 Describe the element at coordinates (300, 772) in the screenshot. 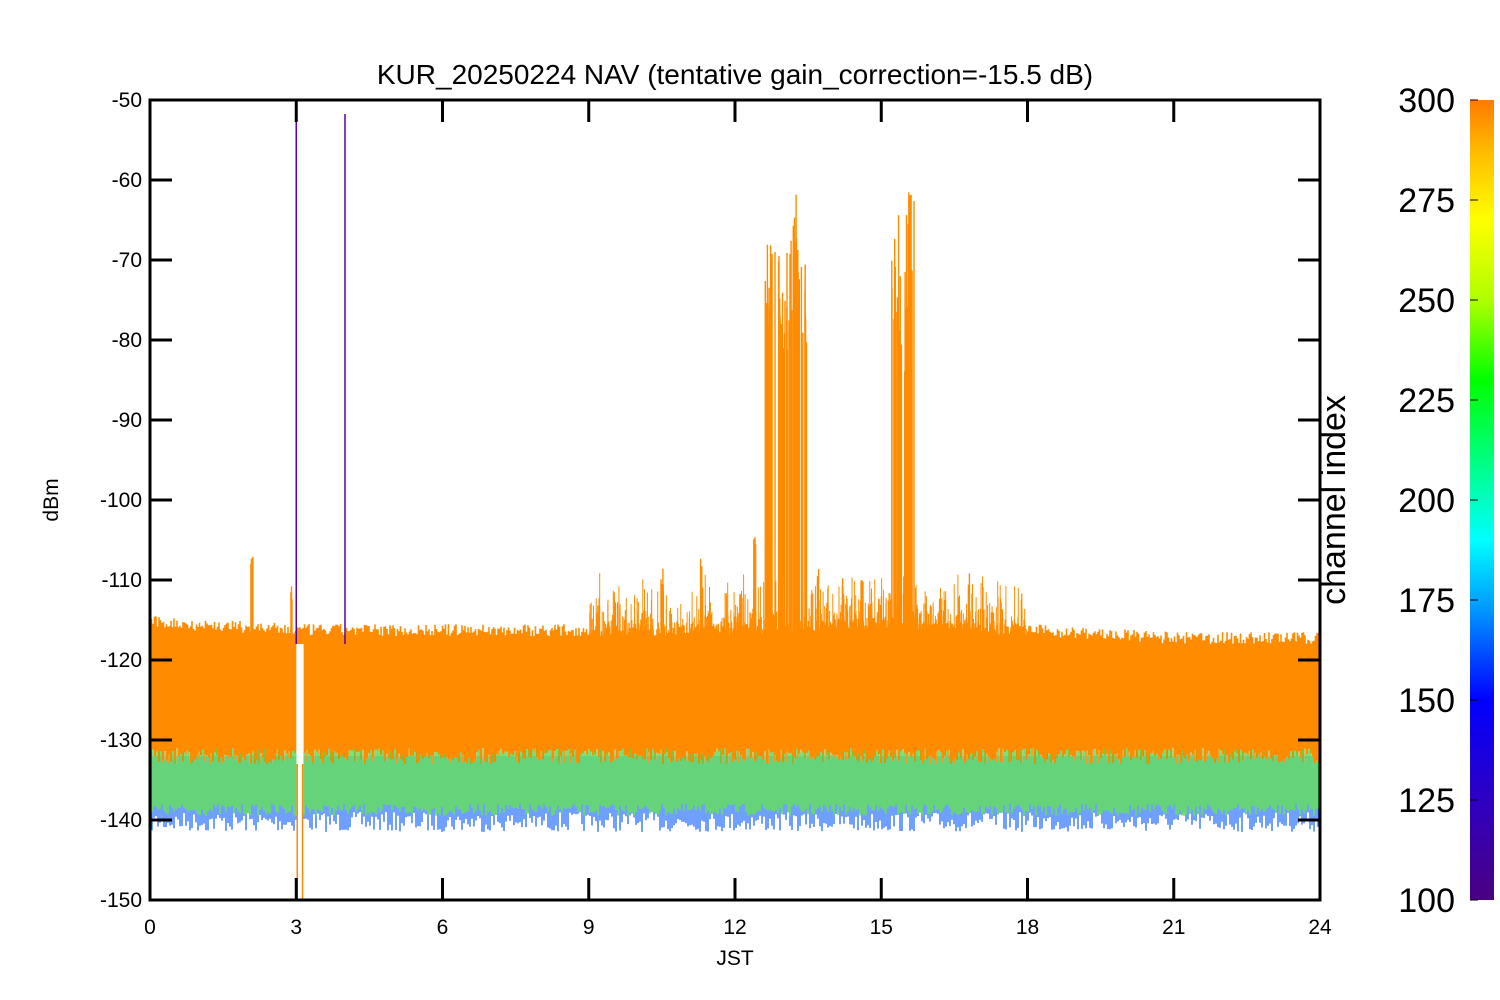

I see `data-gap` at that location.